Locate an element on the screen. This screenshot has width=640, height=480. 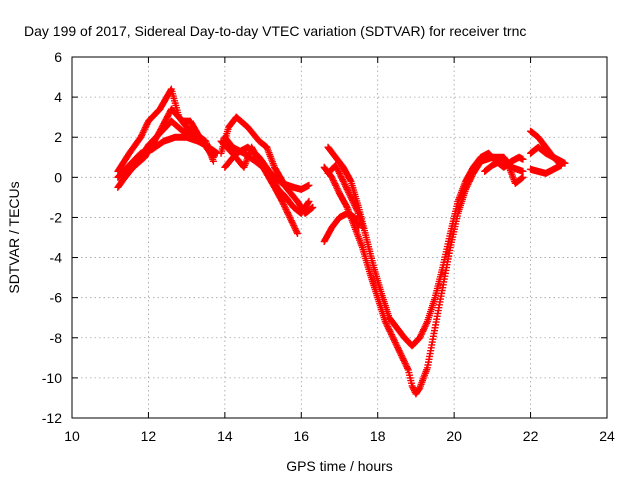
x-tick-label: 20 is located at coordinates (454, 436).